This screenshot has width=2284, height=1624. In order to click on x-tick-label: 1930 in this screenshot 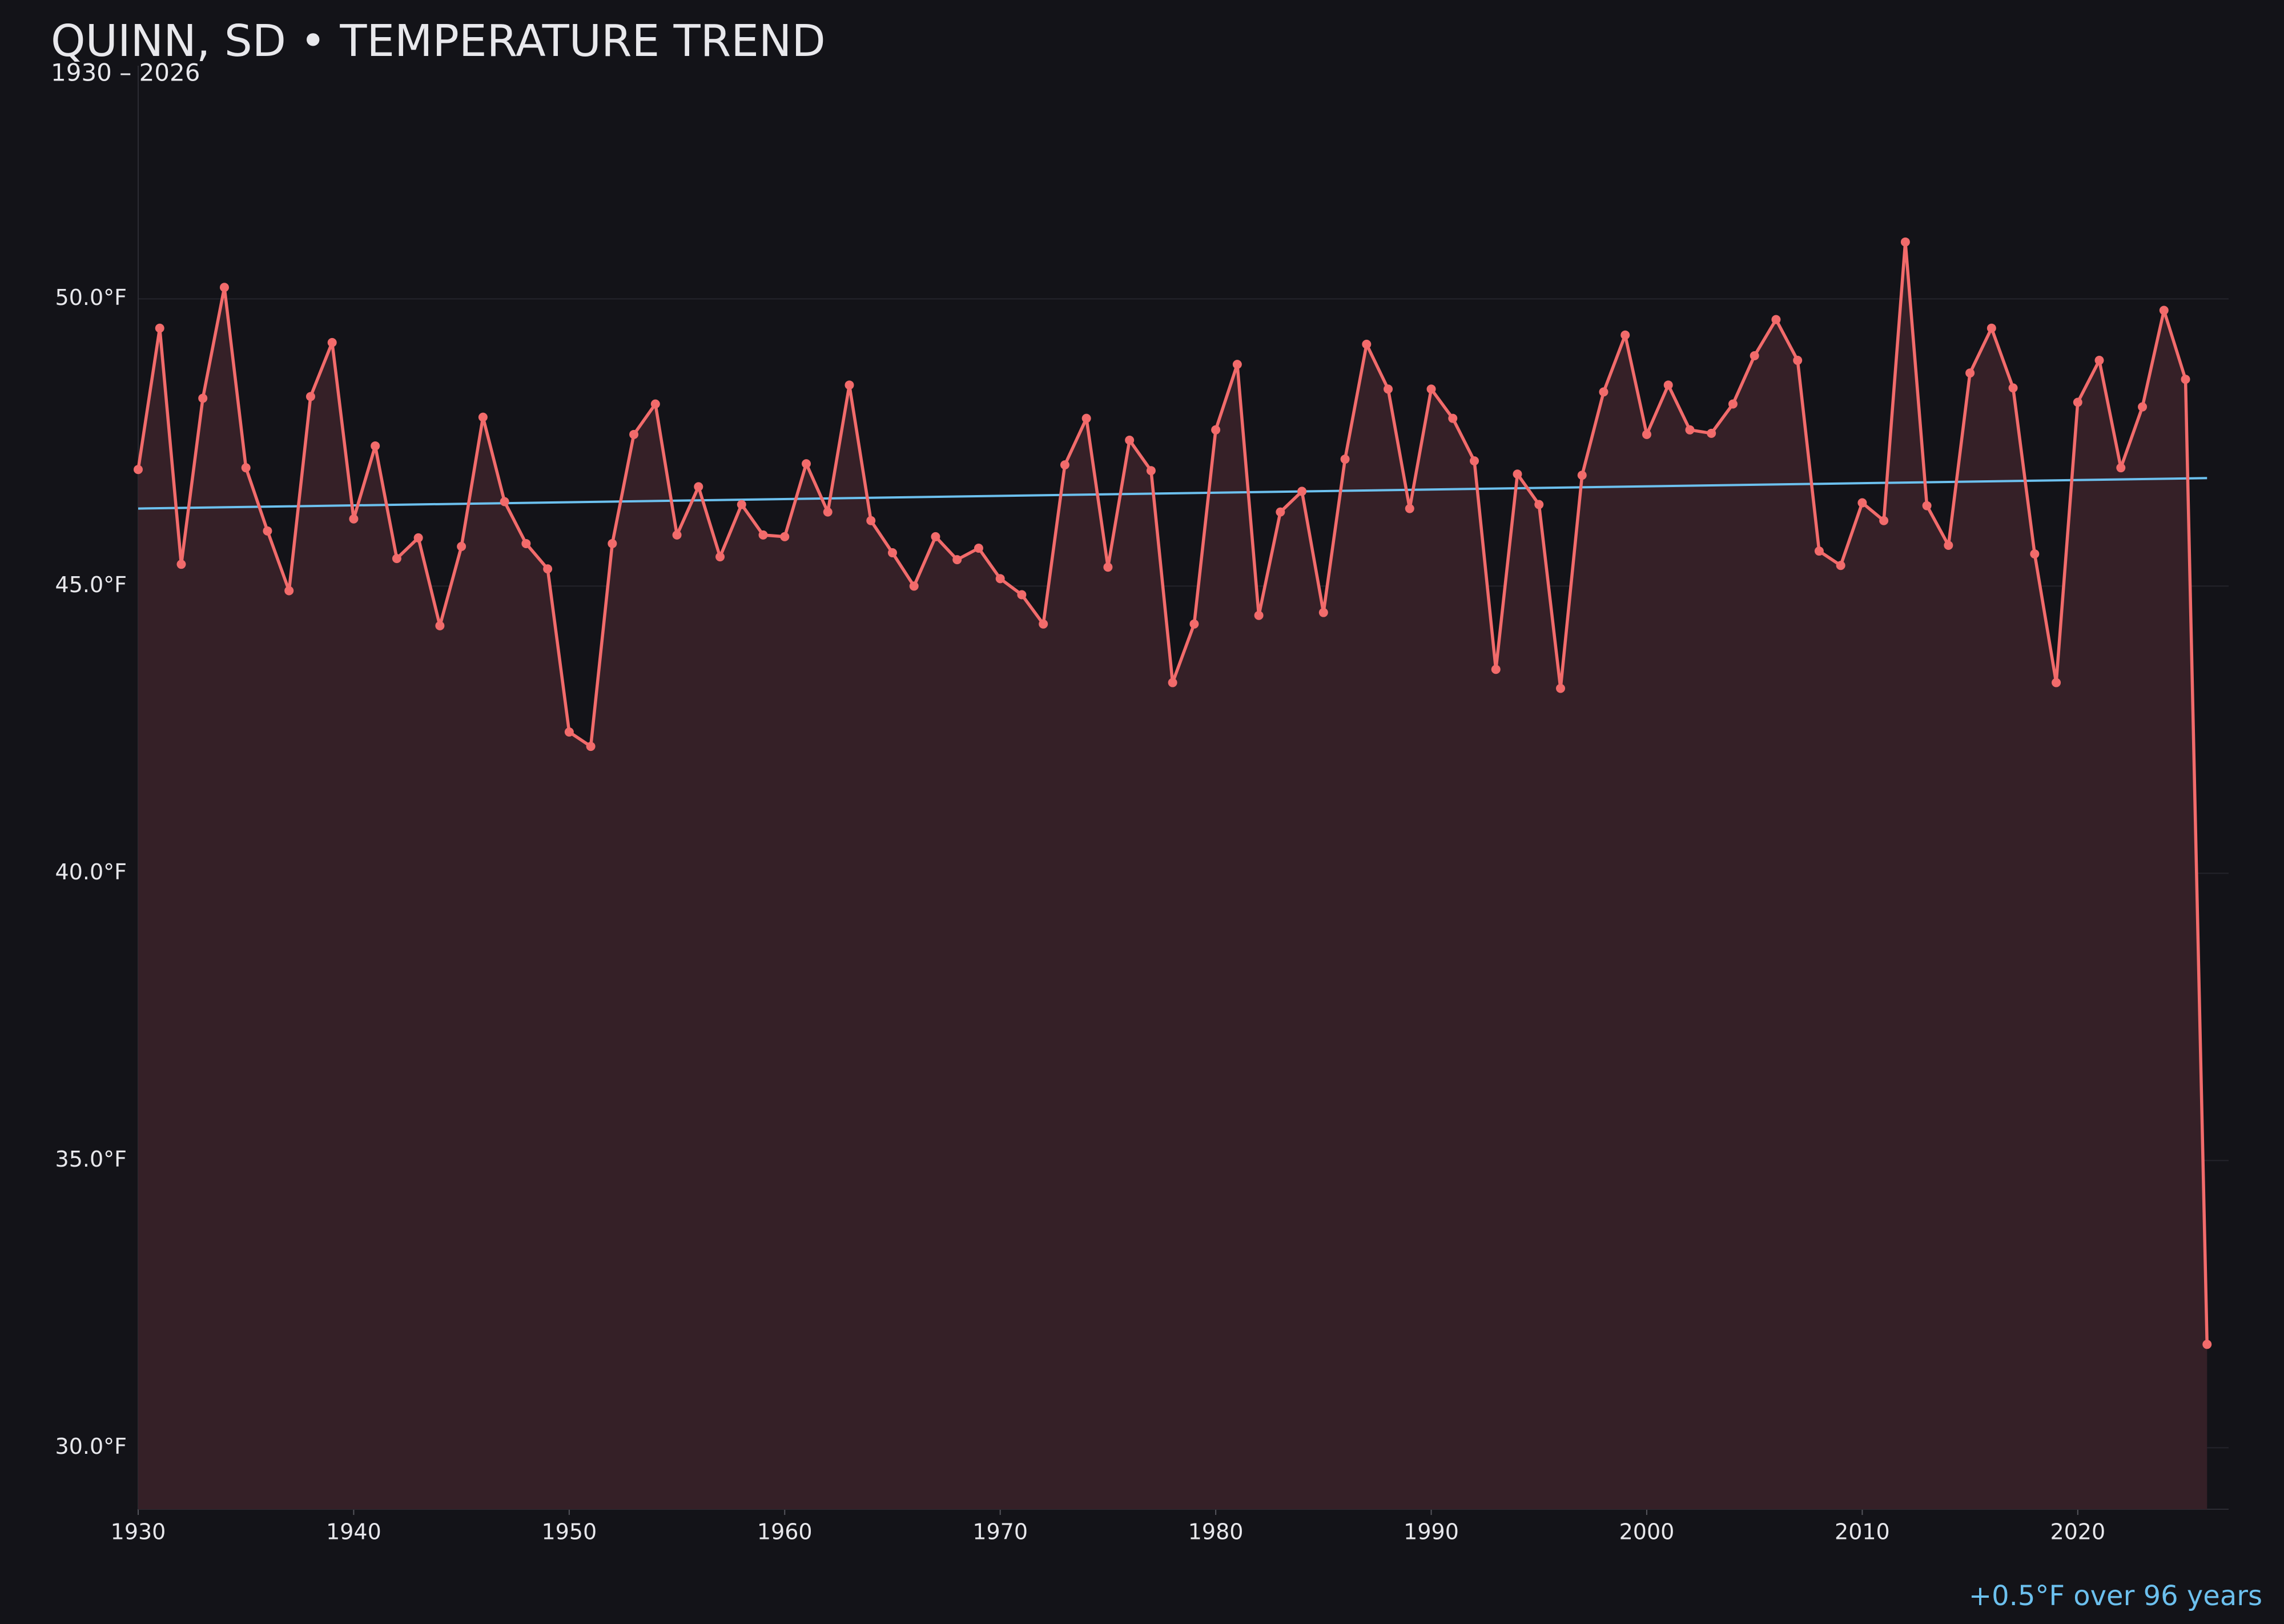, I will do `click(138, 1532)`.